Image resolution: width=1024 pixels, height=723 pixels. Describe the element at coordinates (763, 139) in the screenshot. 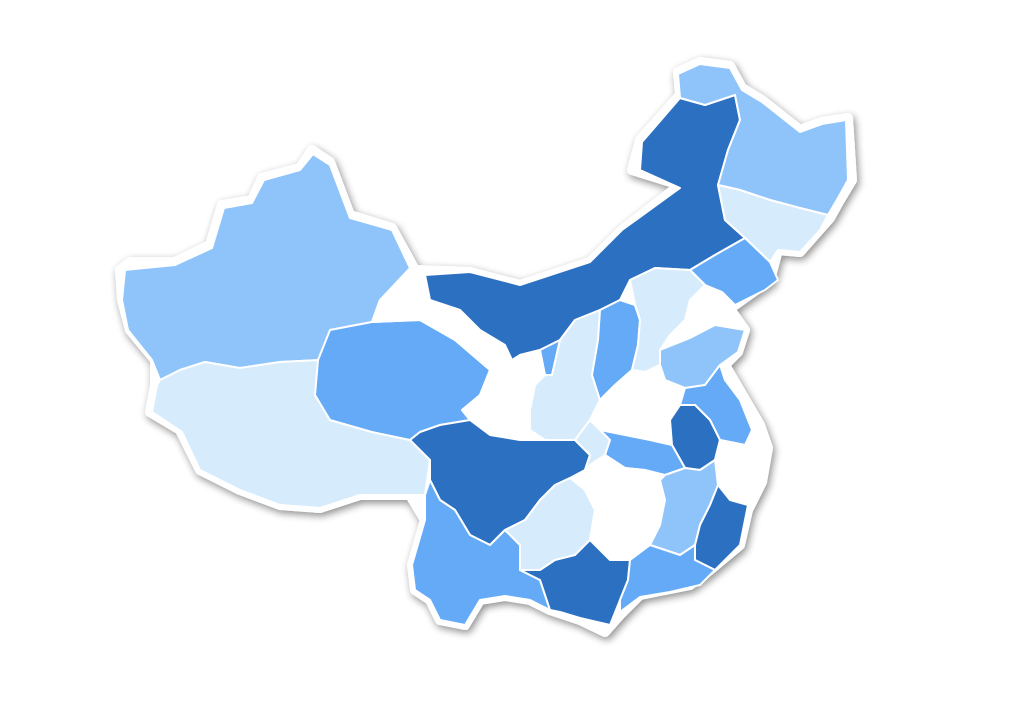

I see `province-heilongjiang` at that location.